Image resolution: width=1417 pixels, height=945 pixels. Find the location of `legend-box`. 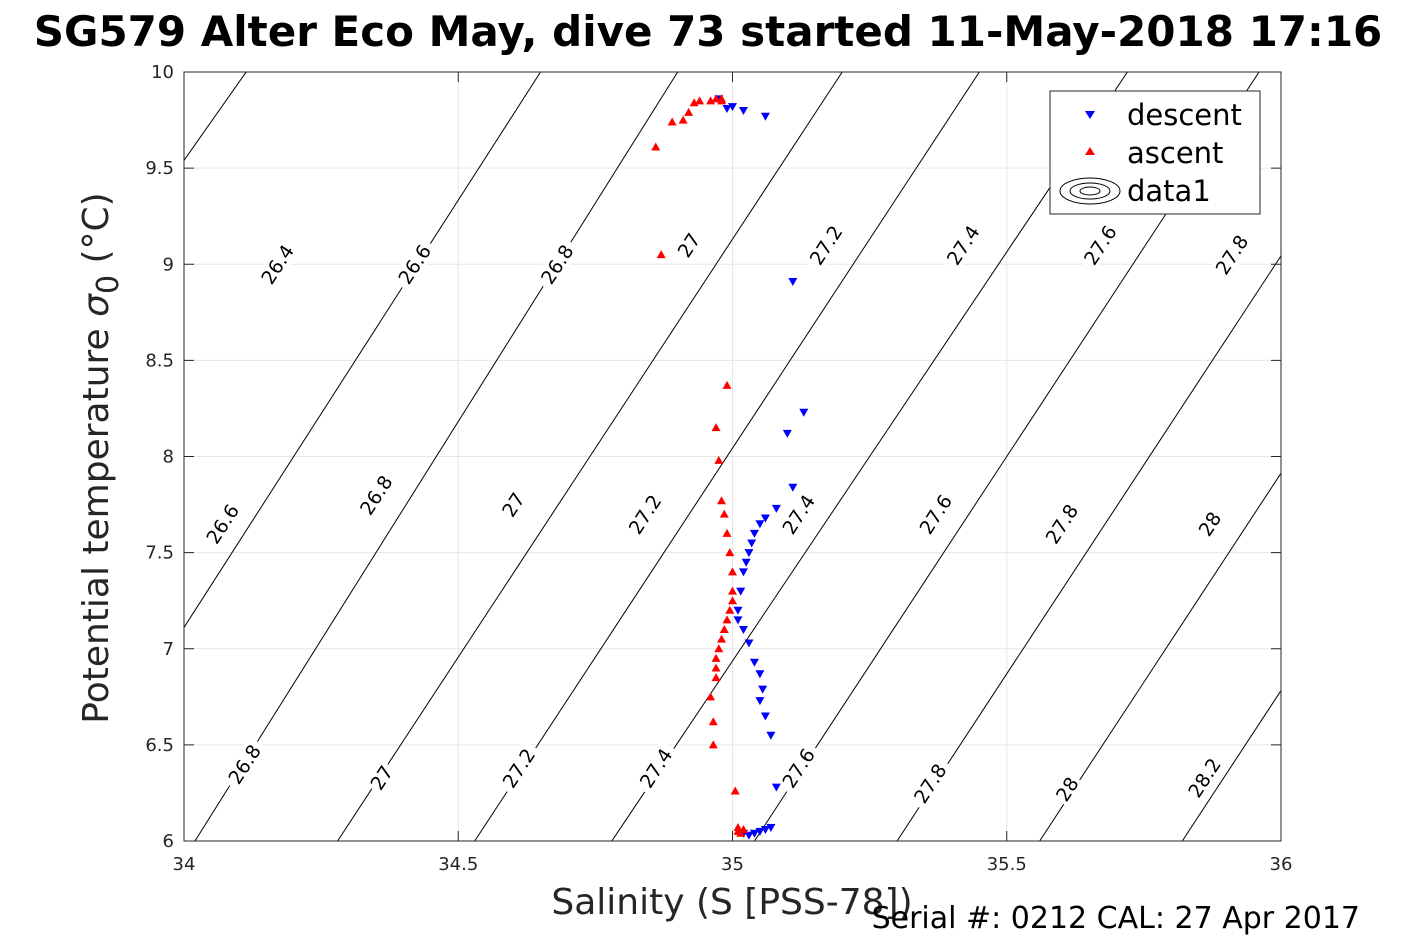

legend-box is located at coordinates (1155, 152).